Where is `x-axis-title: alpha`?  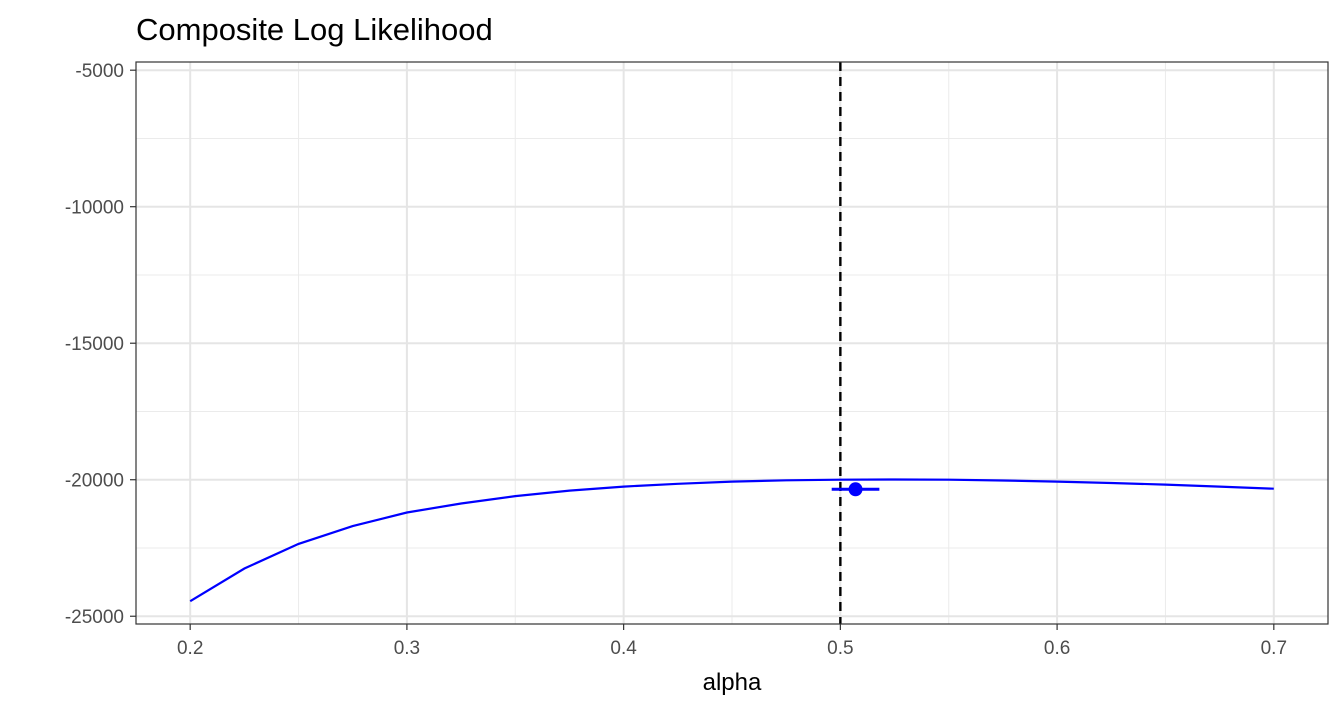 x-axis-title: alpha is located at coordinates (732, 682).